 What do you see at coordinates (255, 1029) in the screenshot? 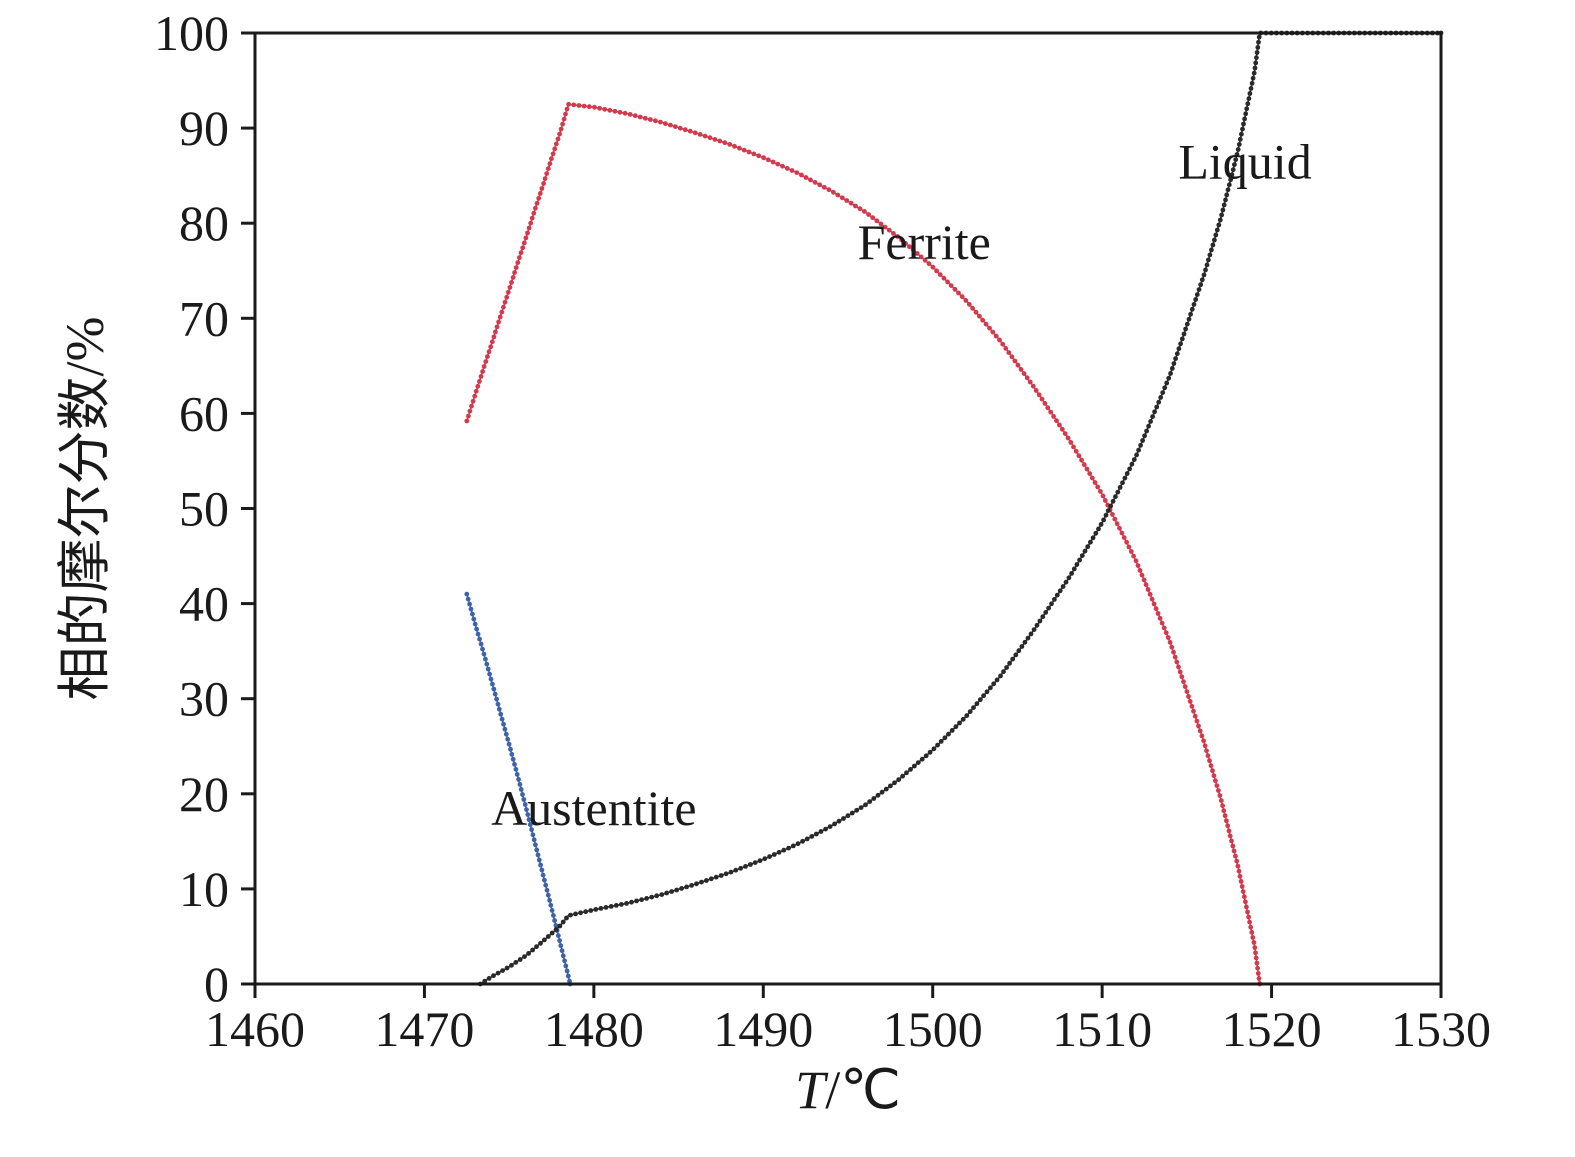
I see `x-tick-label: 1460` at bounding box center [255, 1029].